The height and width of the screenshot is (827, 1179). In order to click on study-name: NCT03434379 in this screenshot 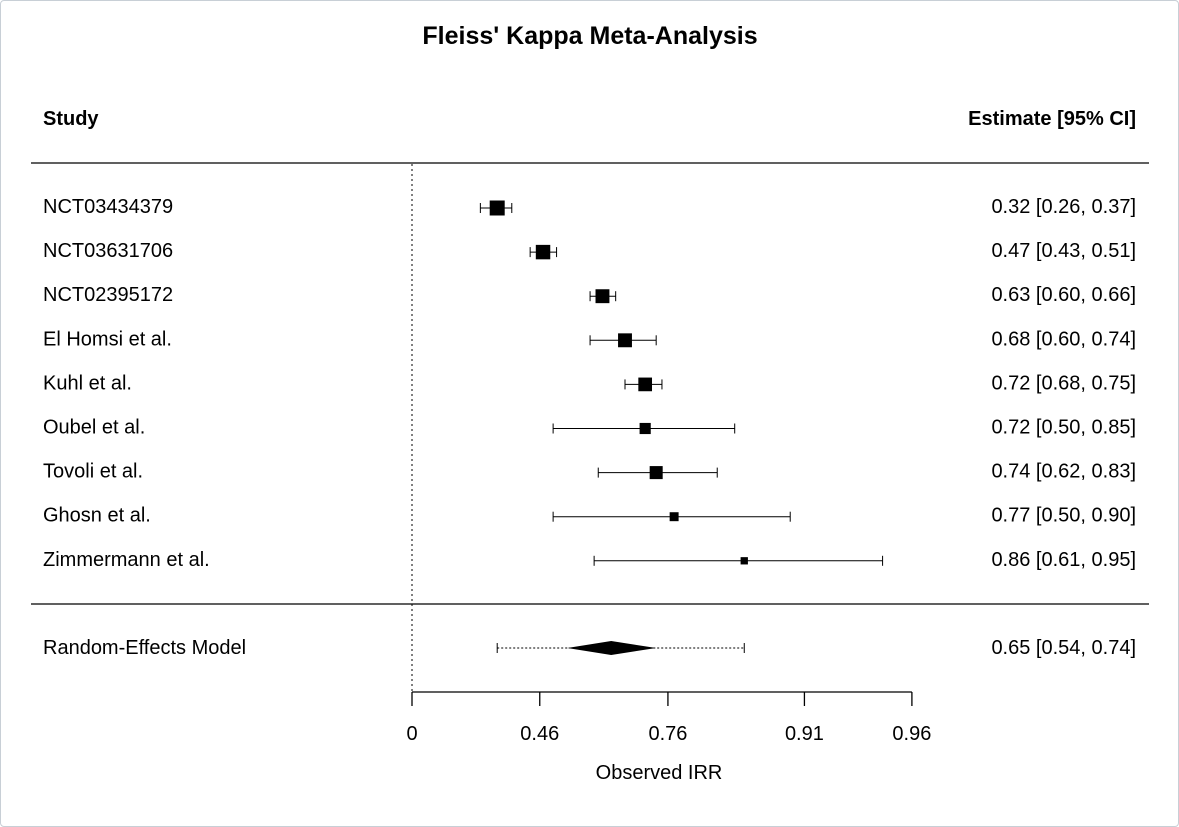, I will do `click(108, 207)`.